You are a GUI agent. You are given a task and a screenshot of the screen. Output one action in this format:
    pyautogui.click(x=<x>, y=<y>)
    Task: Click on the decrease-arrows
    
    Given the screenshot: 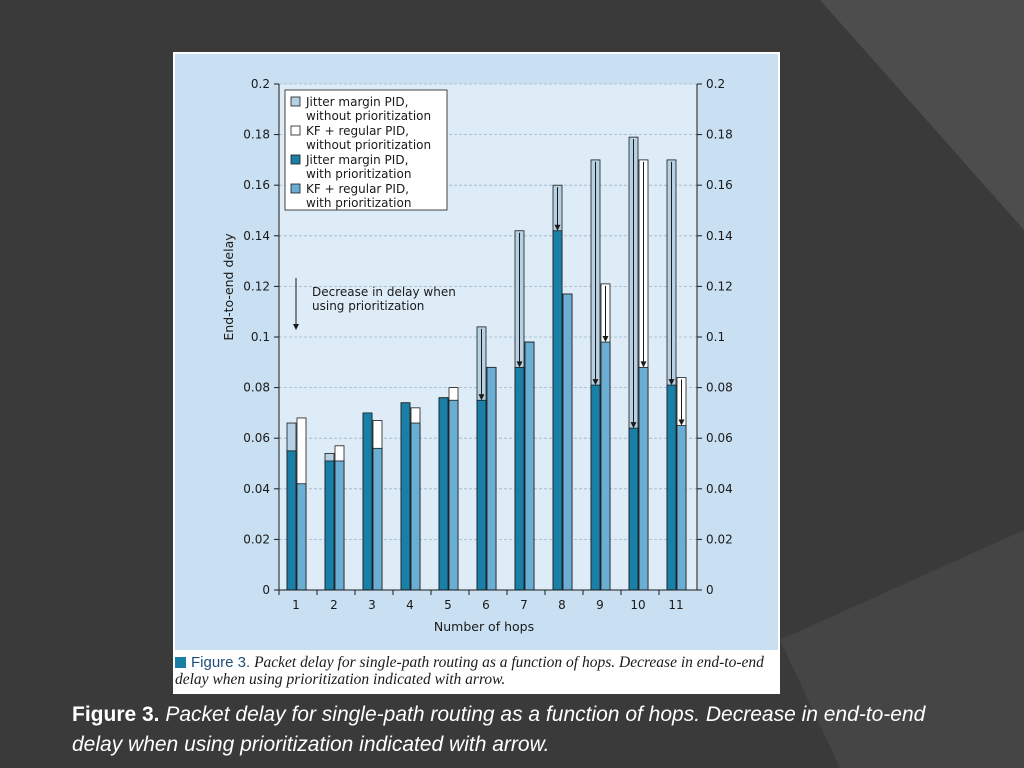 What is the action you would take?
    pyautogui.click(x=581, y=284)
    